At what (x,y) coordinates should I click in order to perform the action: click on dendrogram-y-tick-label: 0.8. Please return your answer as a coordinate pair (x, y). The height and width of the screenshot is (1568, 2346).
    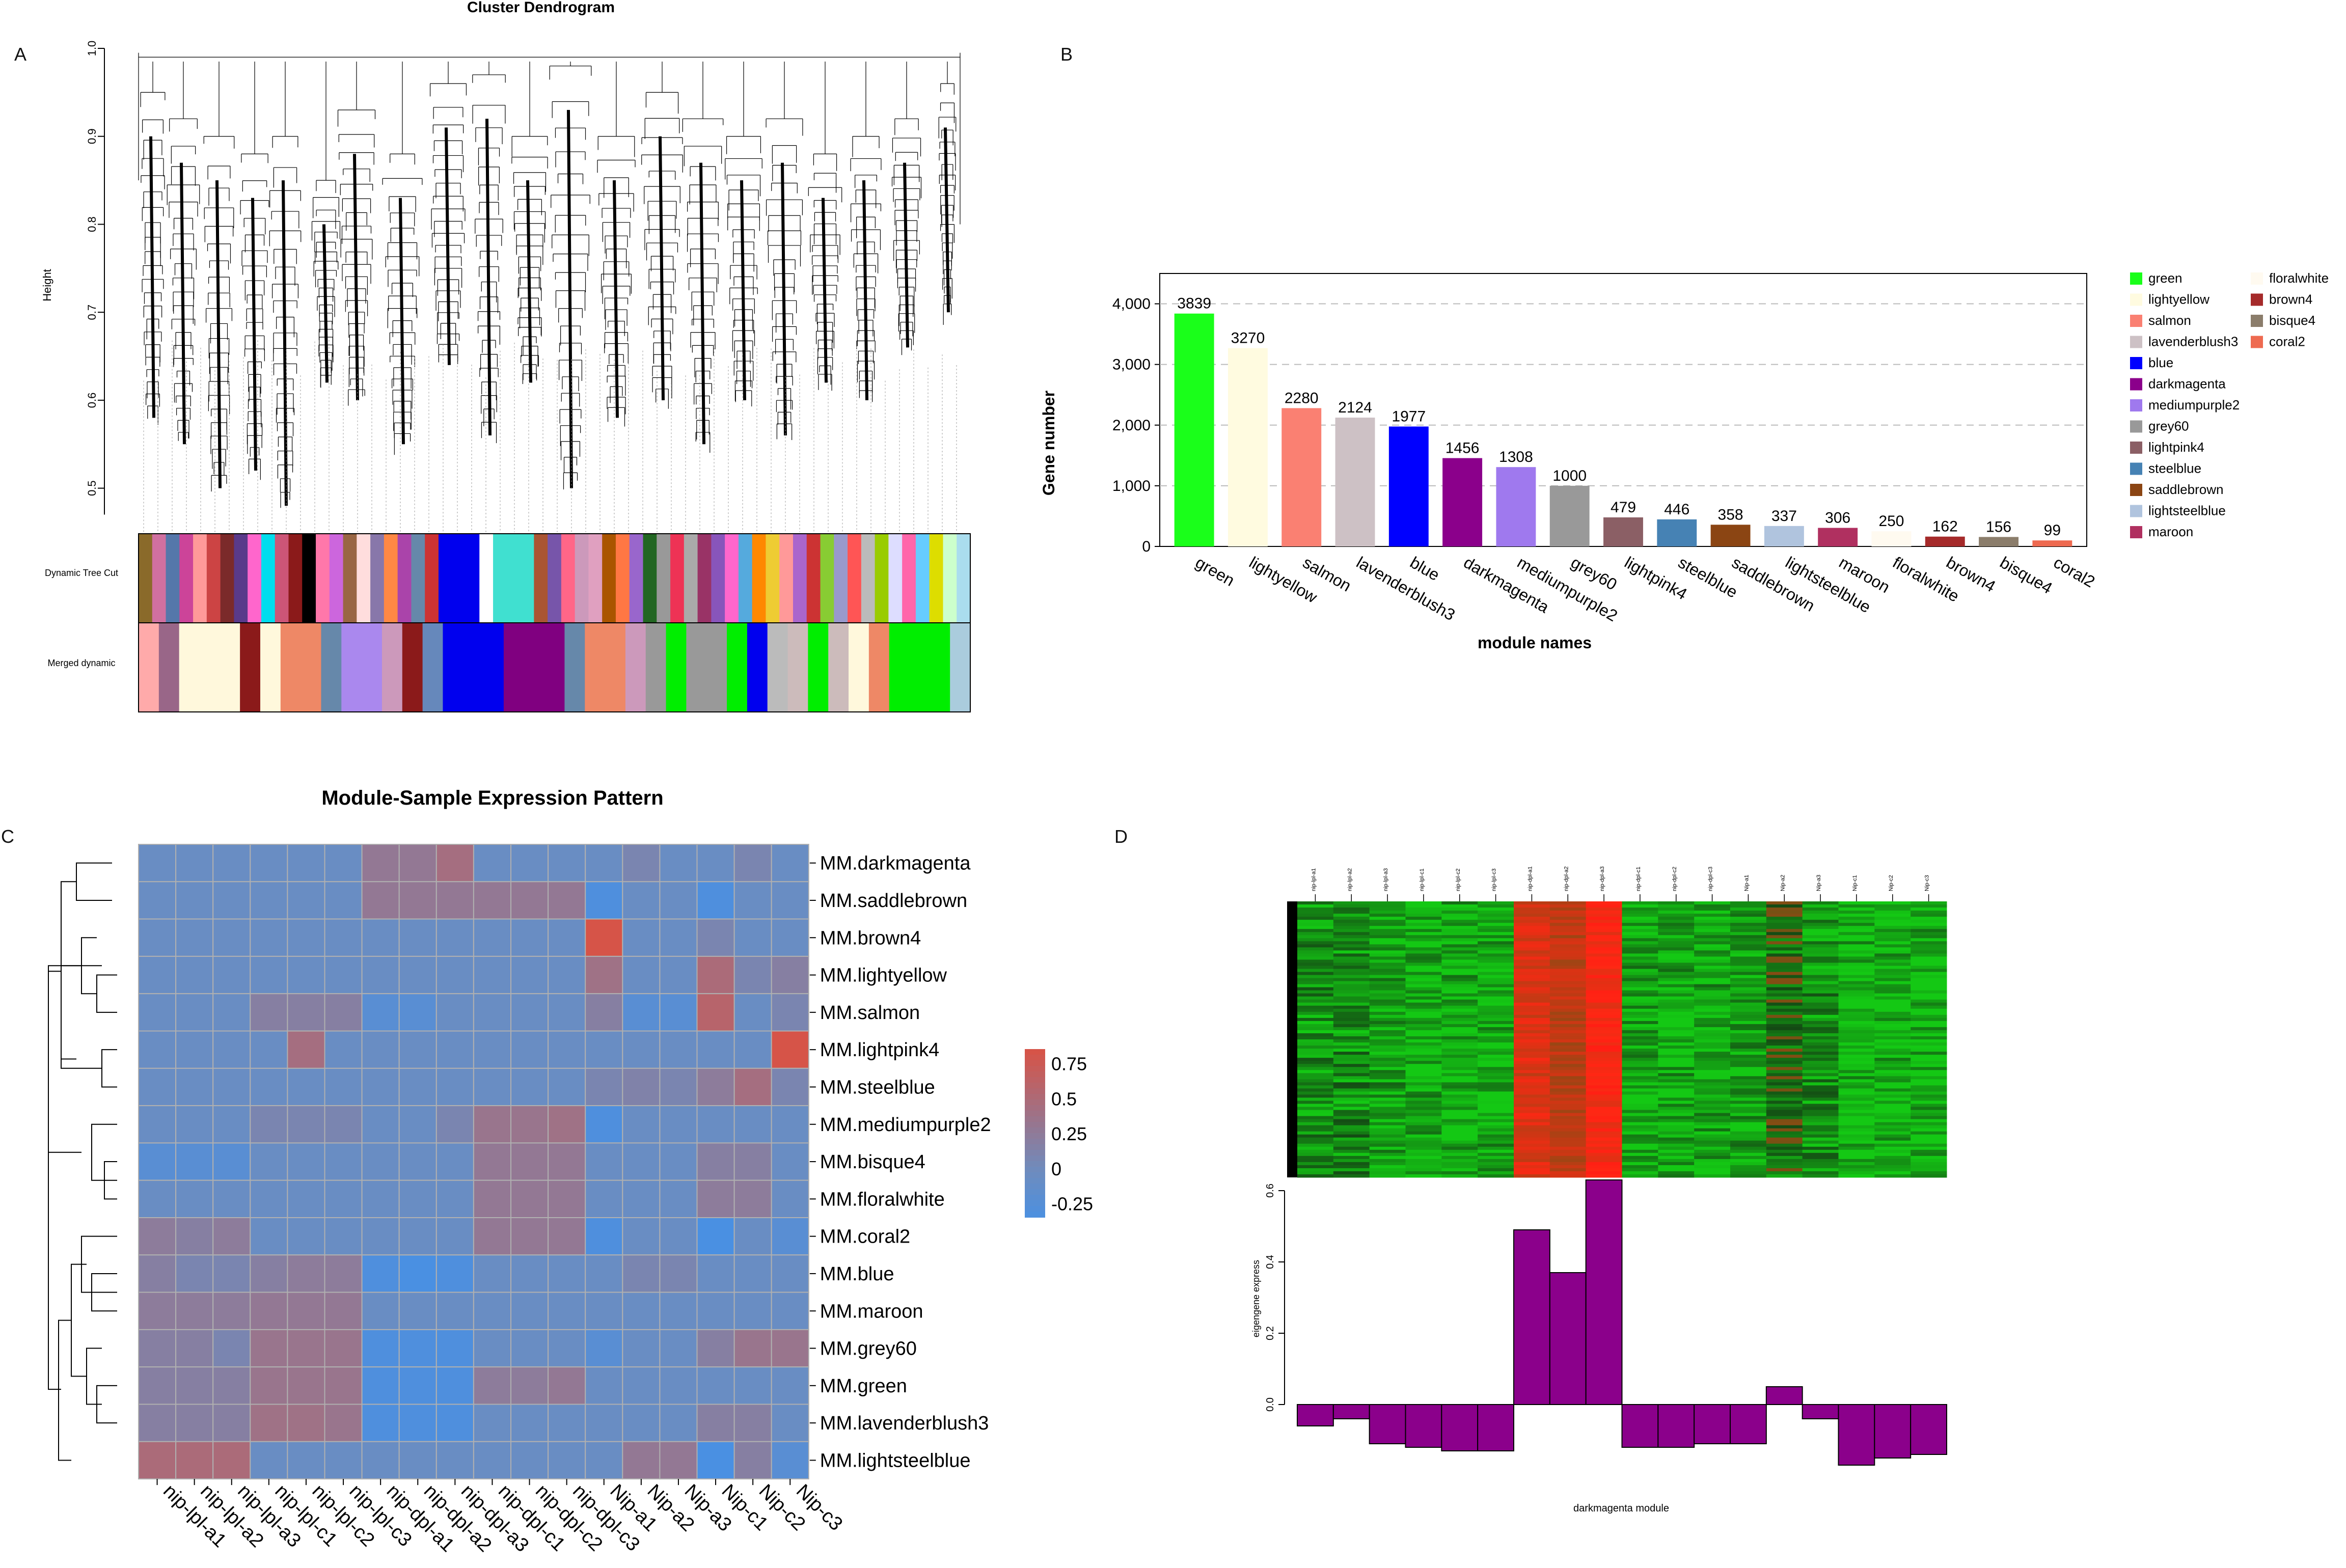
    Looking at the image, I should click on (92, 224).